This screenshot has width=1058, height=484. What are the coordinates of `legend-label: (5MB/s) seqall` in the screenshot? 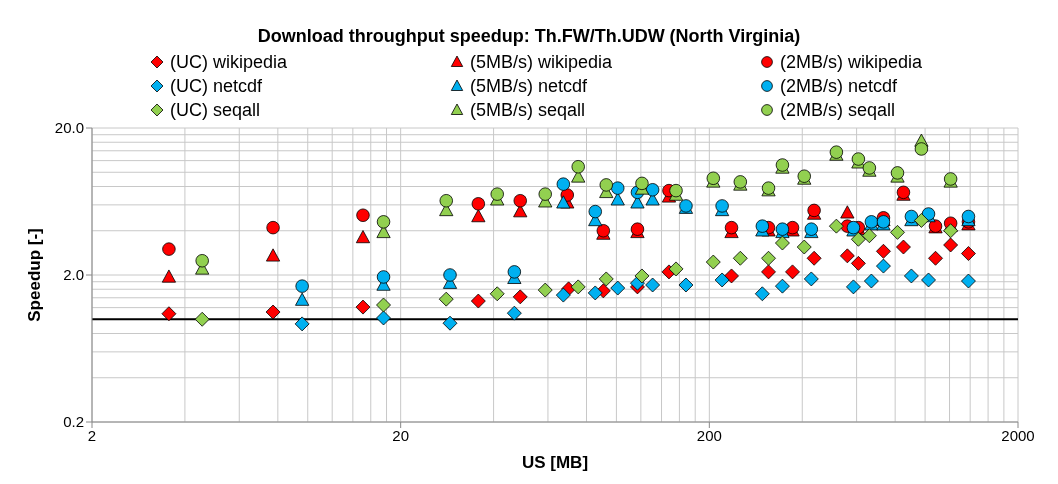 It's located at (528, 110).